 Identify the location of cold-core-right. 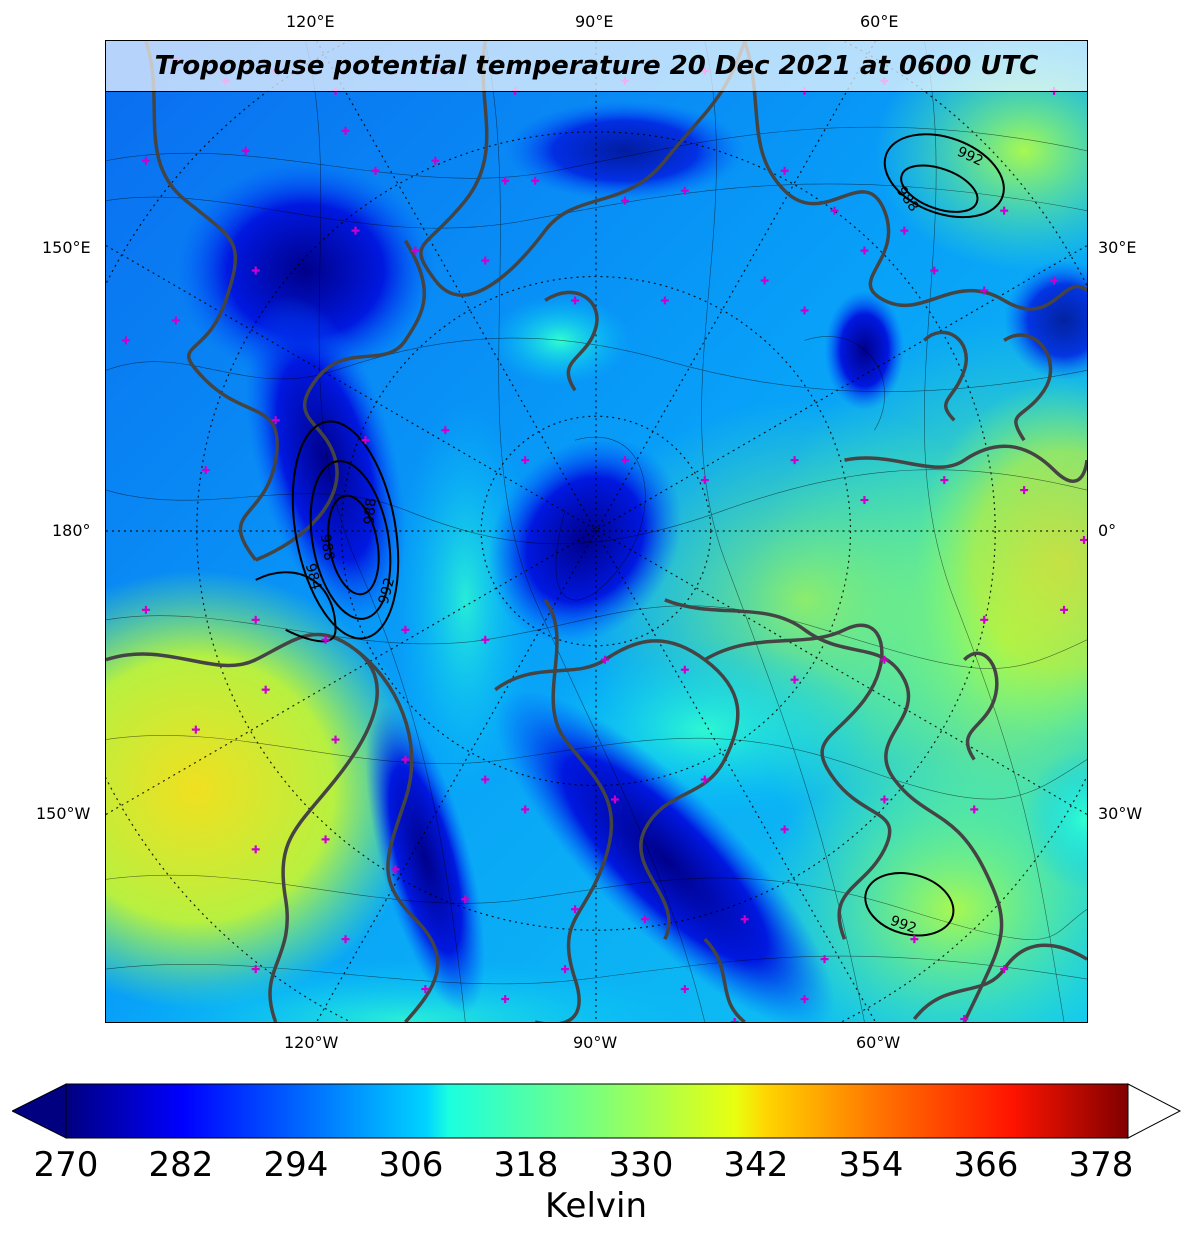
(864, 350).